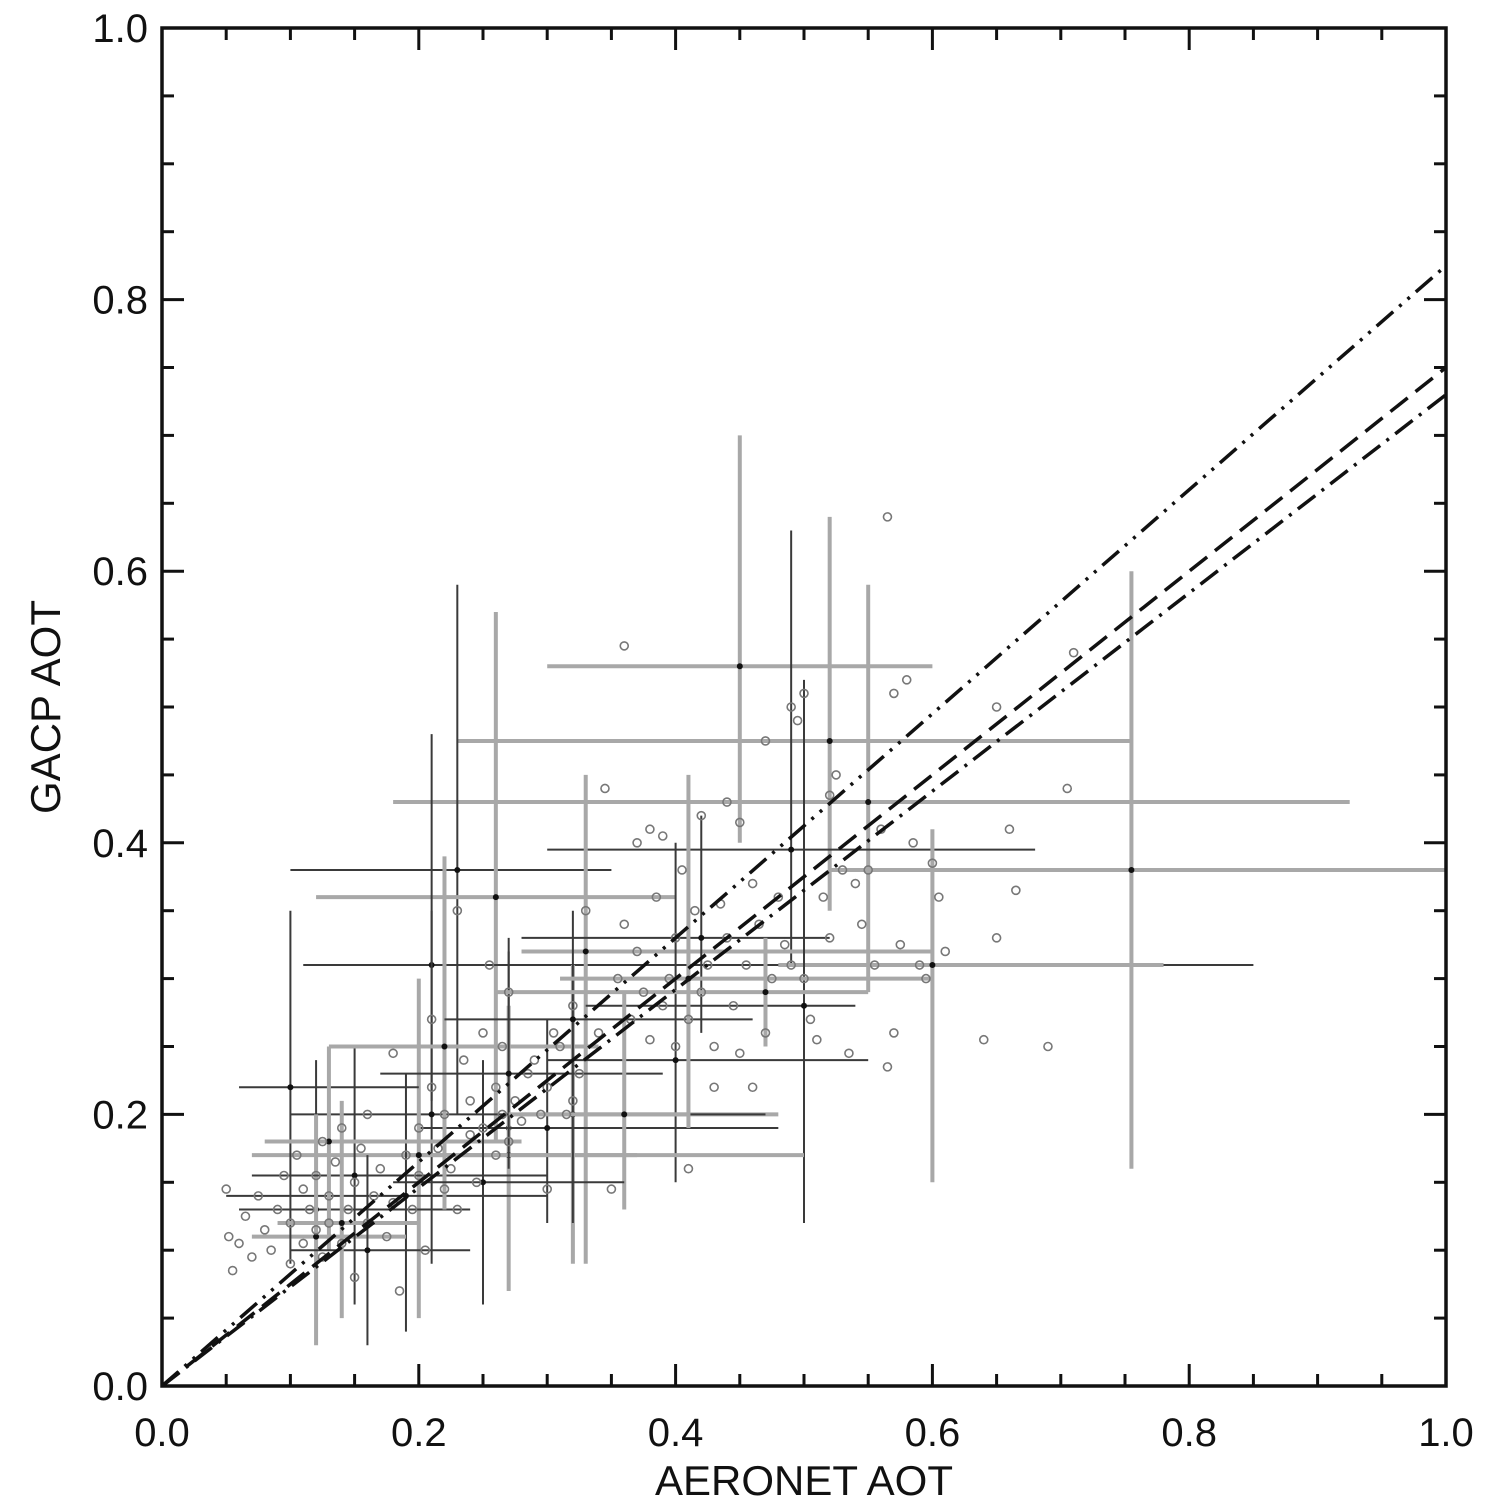 This screenshot has width=1489, height=1507. Describe the element at coordinates (162, 1433) in the screenshot. I see `x-tick-label: 0.0` at that location.